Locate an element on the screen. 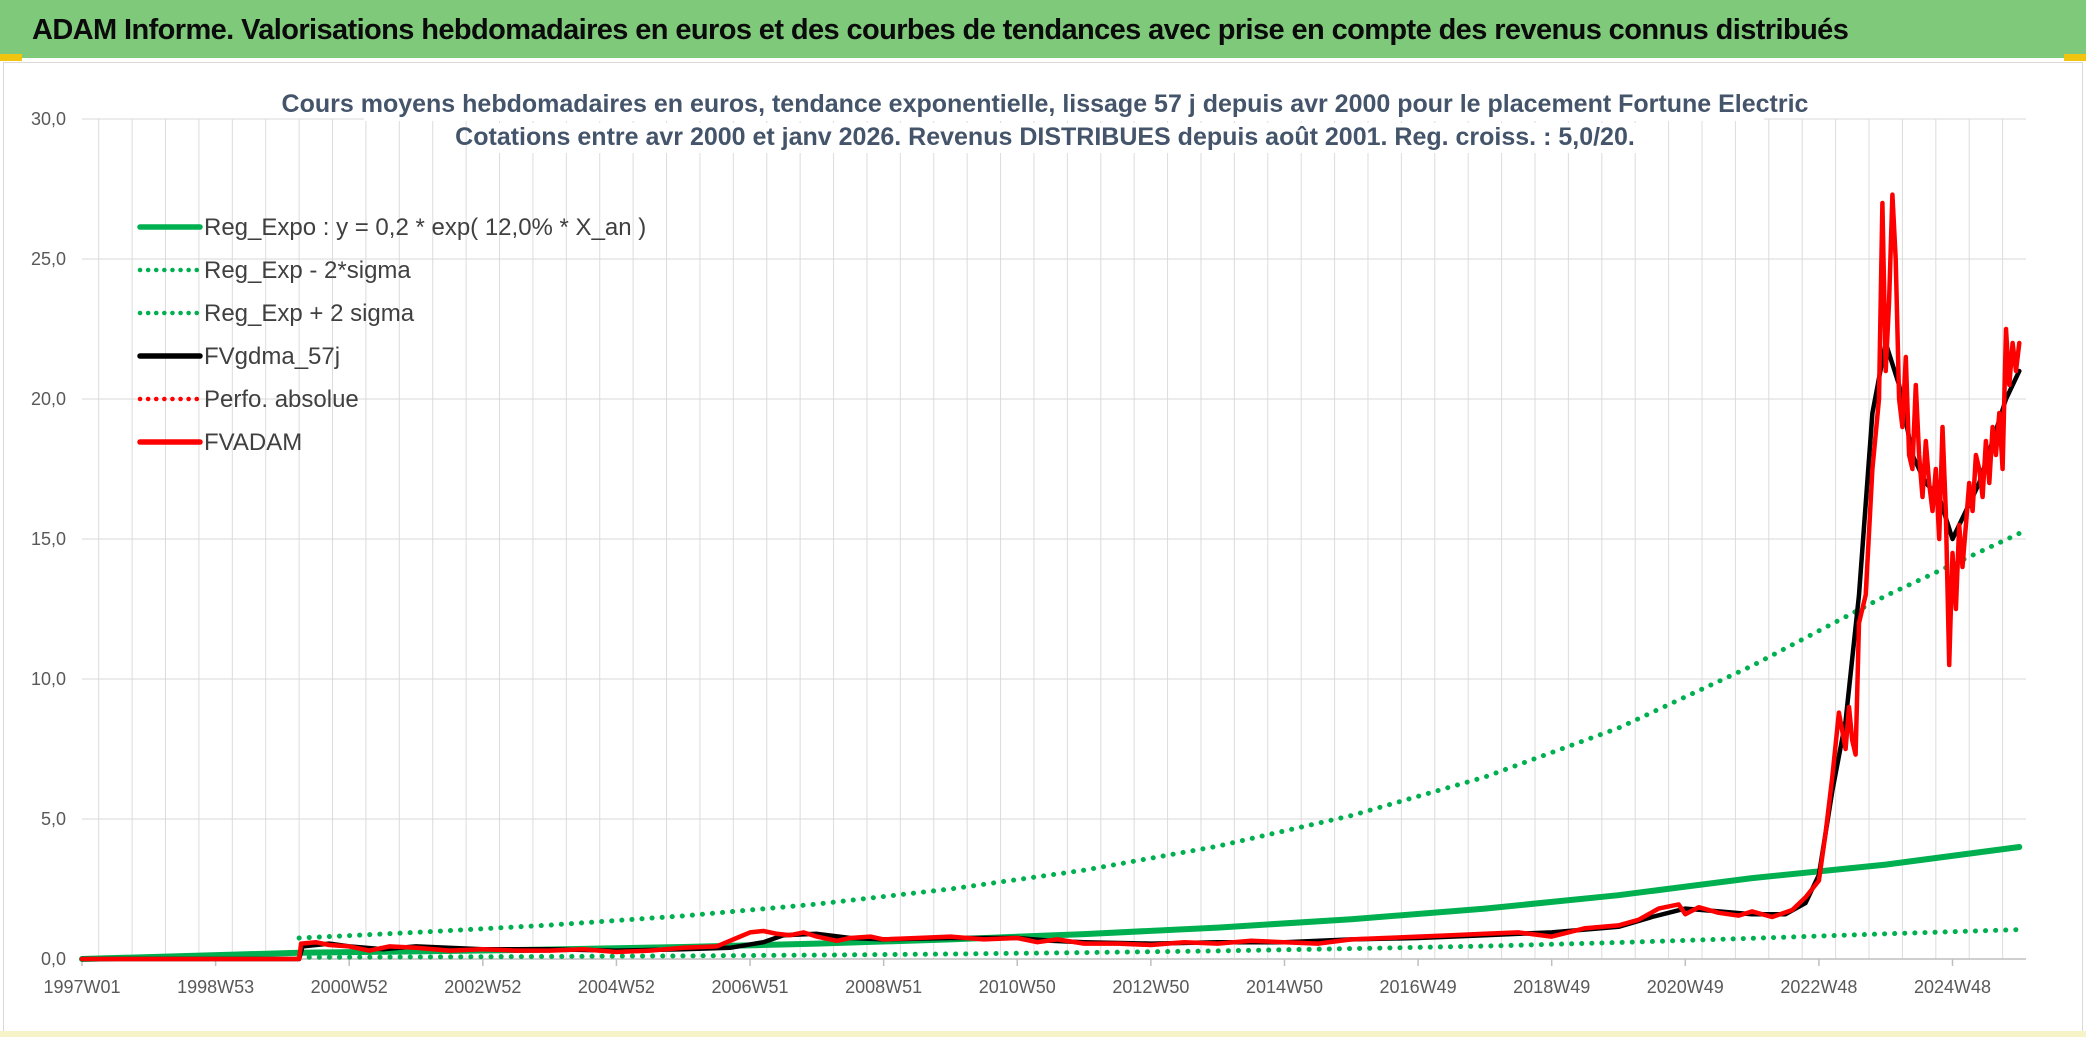 This screenshot has width=2086, height=1037. legend-label: Reg_Exp - 2*sigma is located at coordinates (307, 270).